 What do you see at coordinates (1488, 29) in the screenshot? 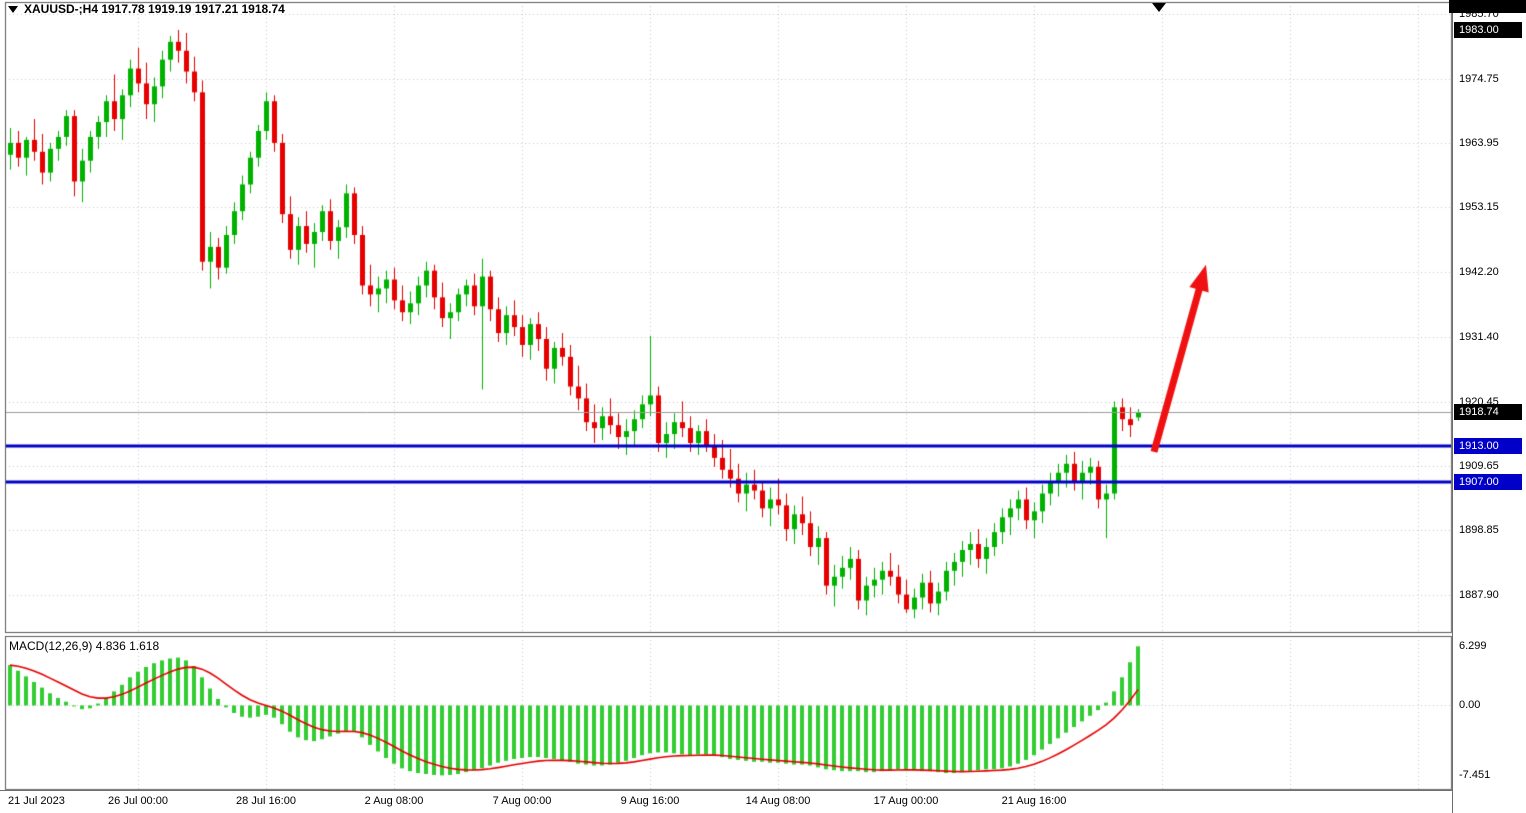
I see `price-label-box: 1983.00` at bounding box center [1488, 29].